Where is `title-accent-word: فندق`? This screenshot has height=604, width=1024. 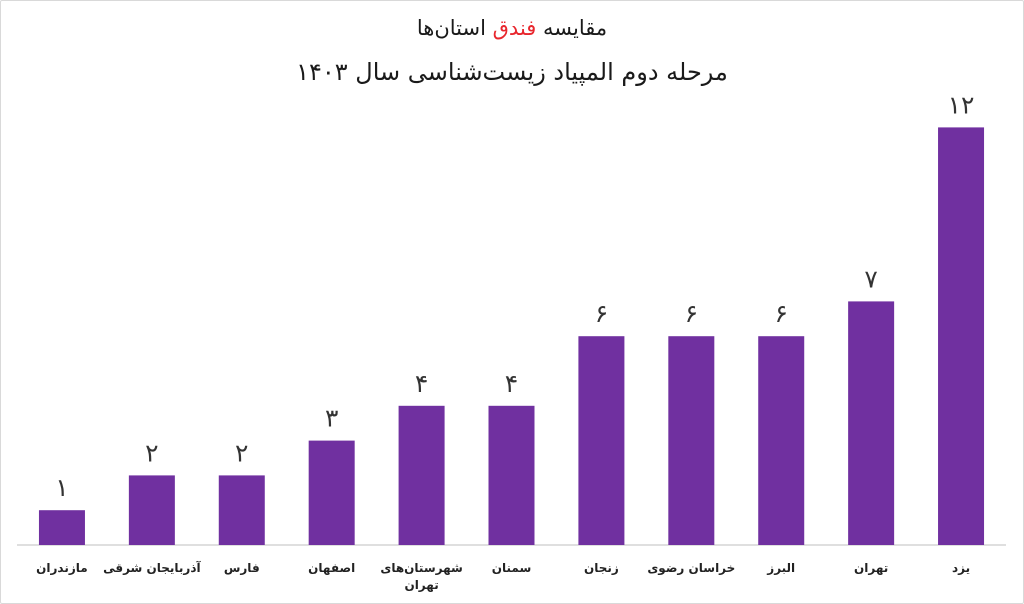
title-accent-word: فندق is located at coordinates (514, 28).